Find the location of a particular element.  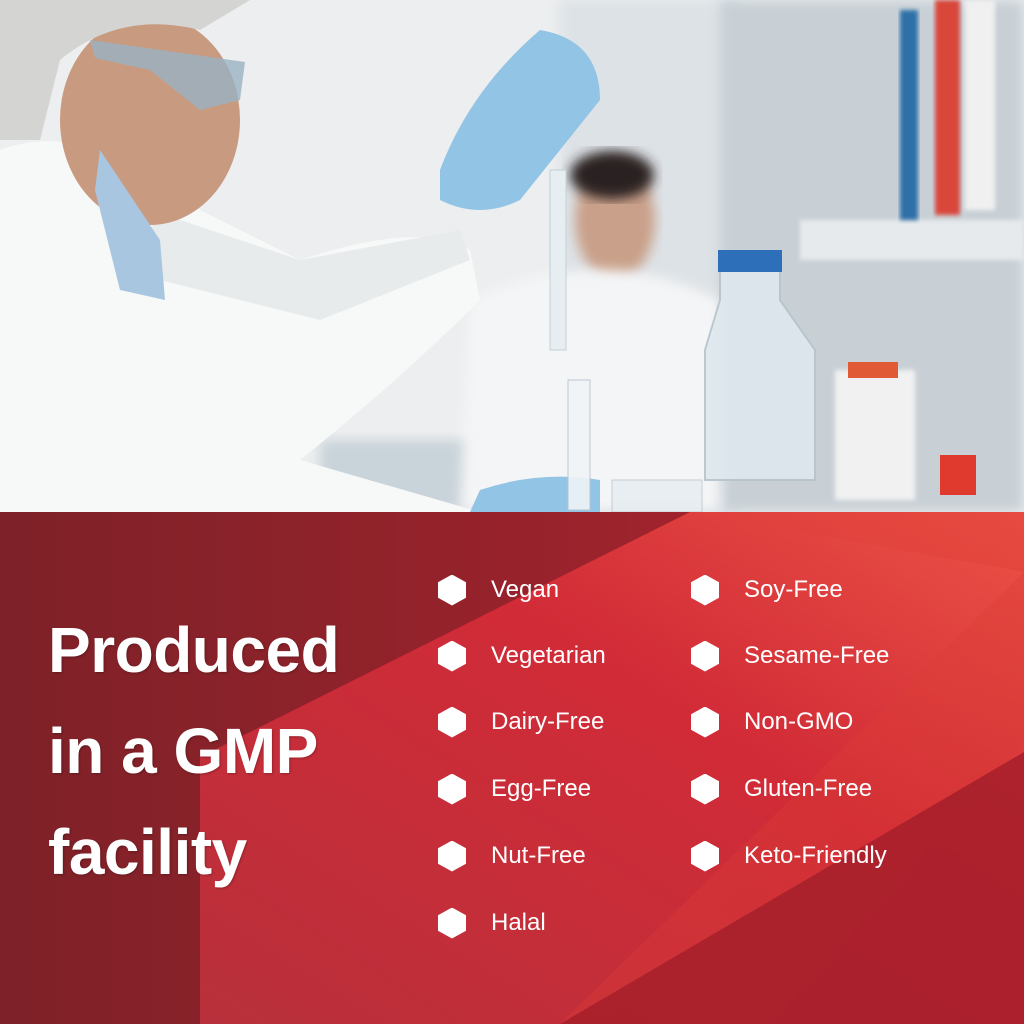

feature-label: Sesame-Free is located at coordinates (817, 655).